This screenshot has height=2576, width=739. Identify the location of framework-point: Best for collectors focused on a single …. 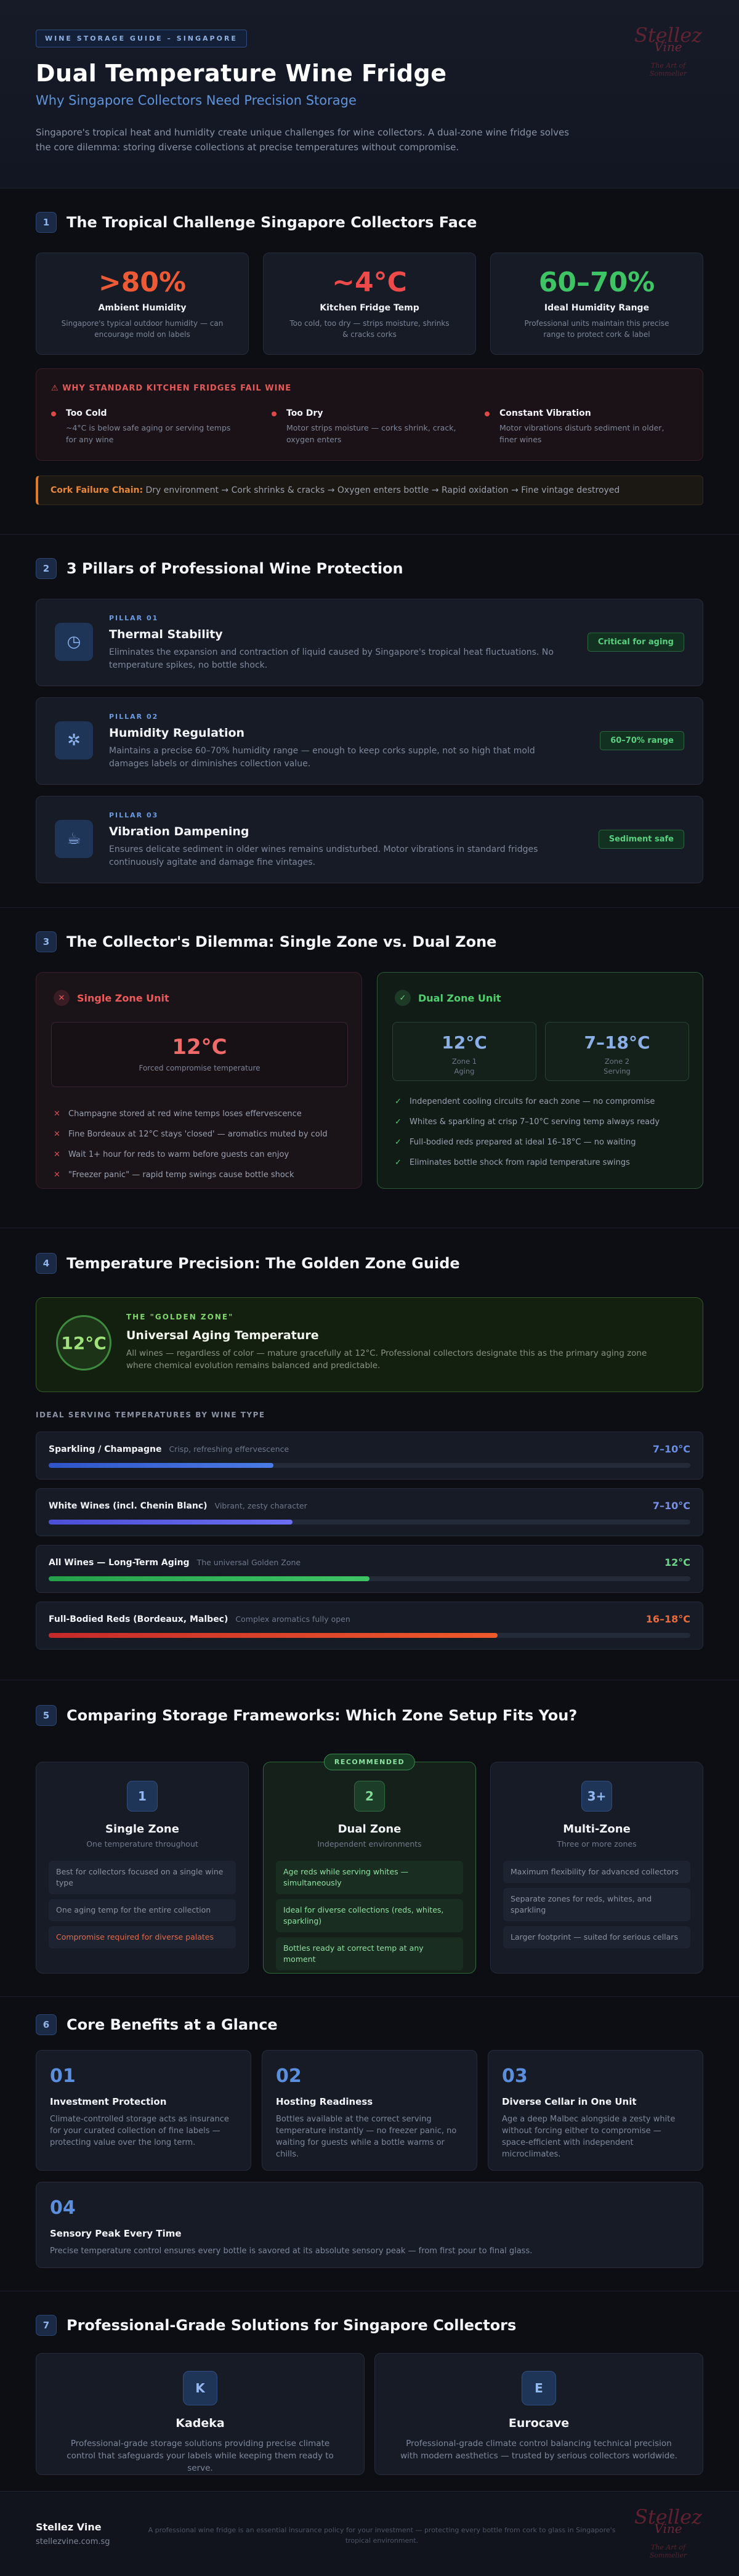
(142, 1877).